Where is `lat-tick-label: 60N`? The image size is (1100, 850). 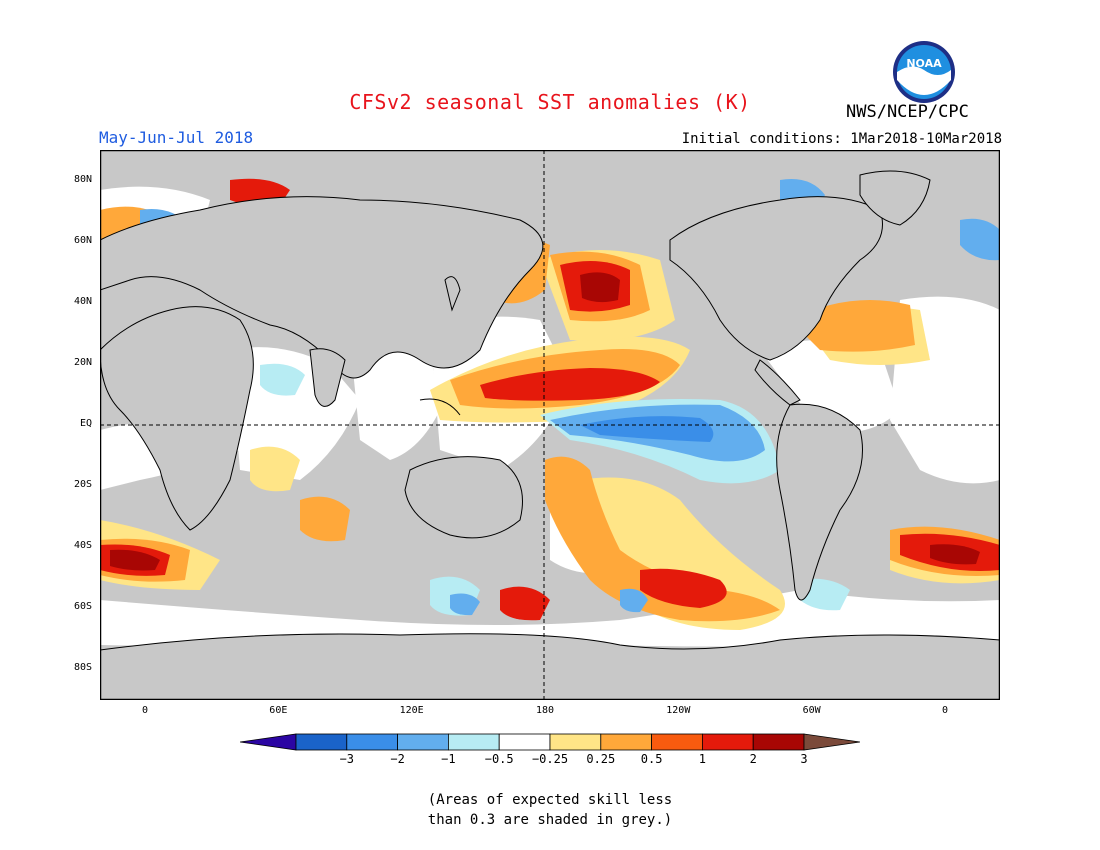 lat-tick-label: 60N is located at coordinates (82, 240).